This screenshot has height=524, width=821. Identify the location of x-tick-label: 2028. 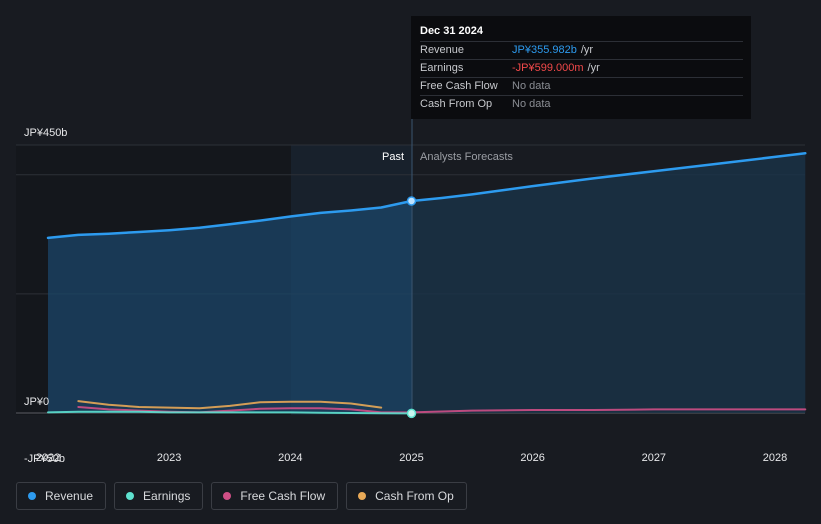
(775, 458).